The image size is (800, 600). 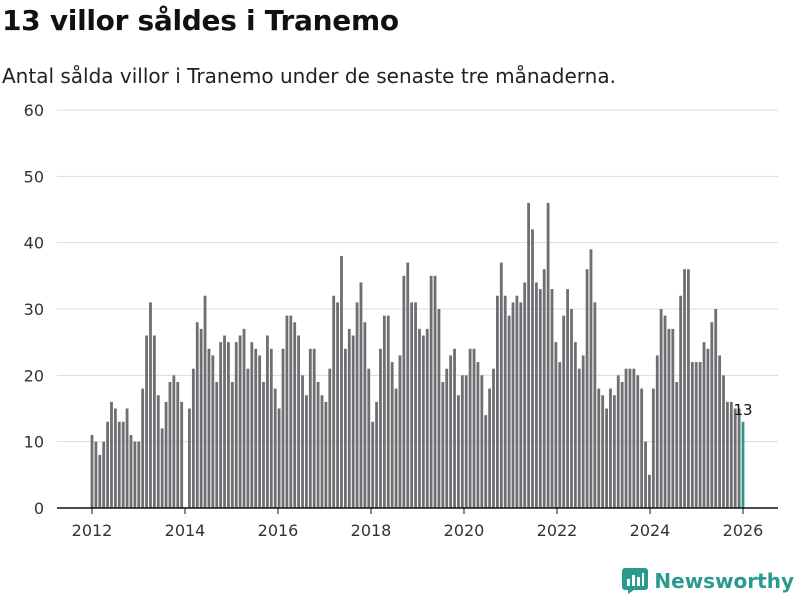 I want to click on x-tick-label: 2022, so click(x=557, y=530).